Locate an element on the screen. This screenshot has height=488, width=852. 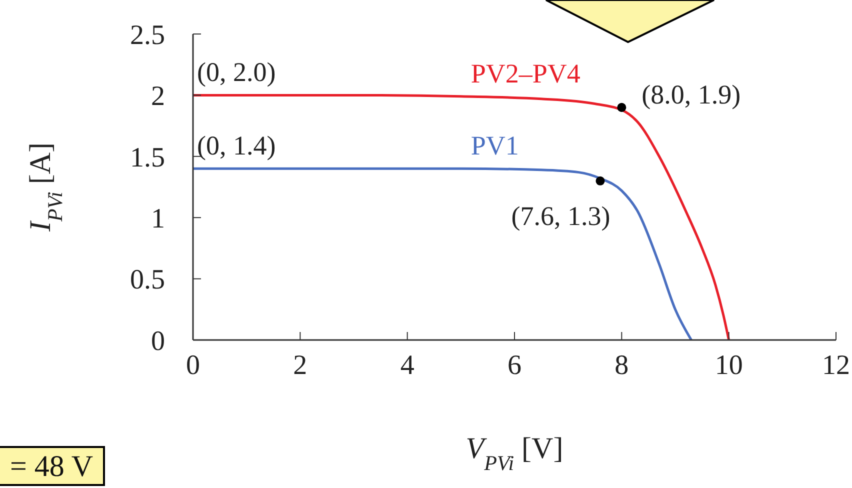
x-tick-label: 2 is located at coordinates (300, 365).